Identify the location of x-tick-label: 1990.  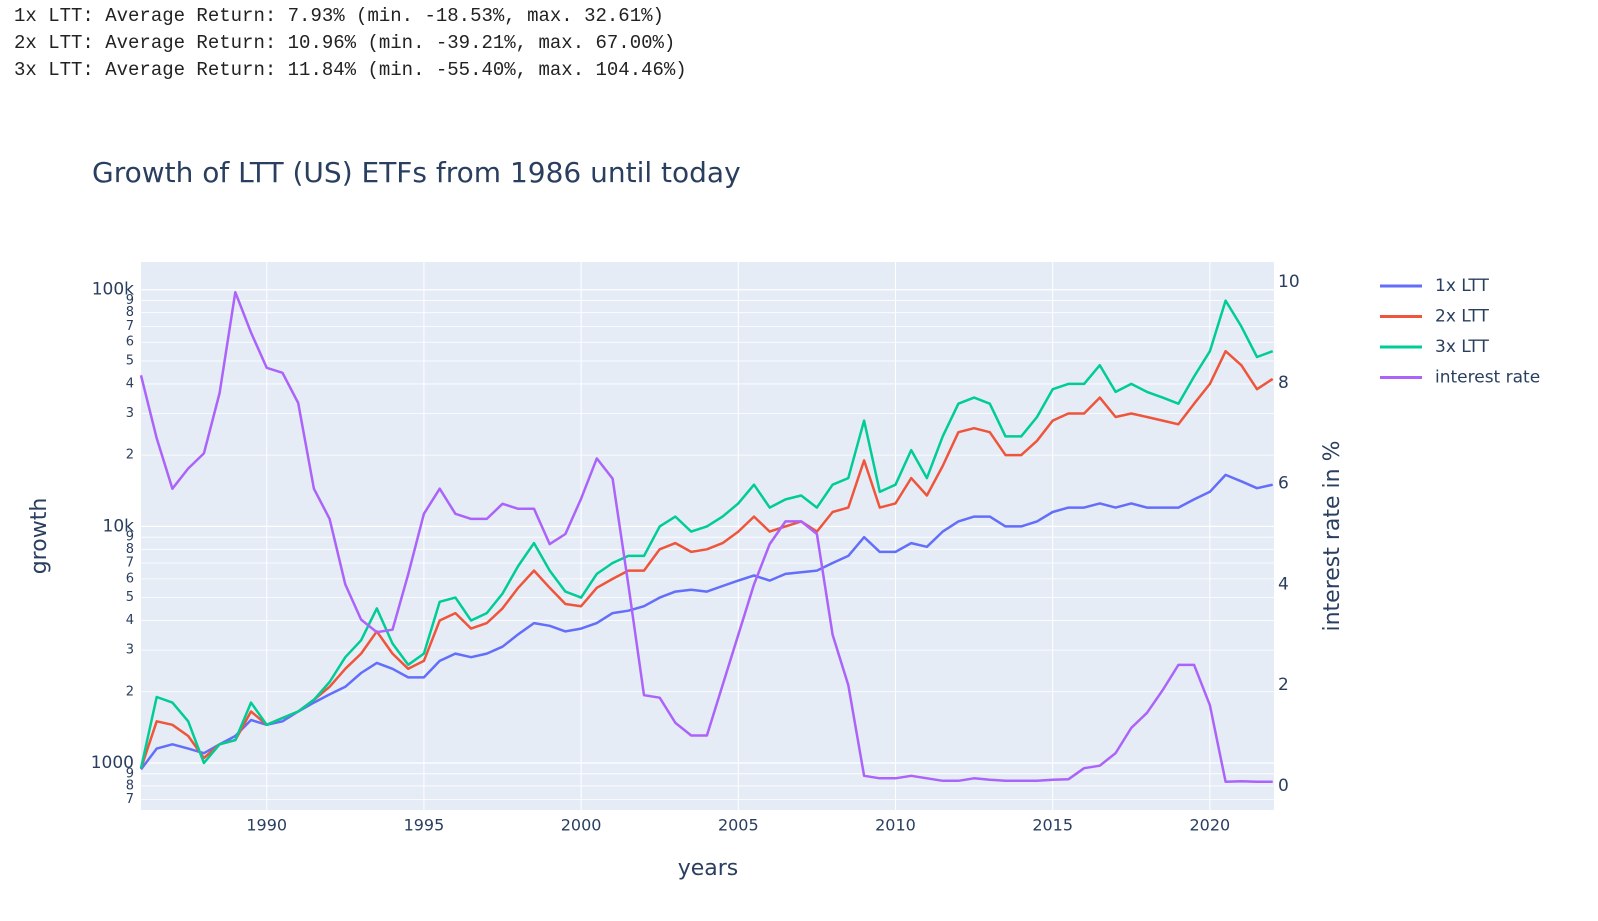
(266, 825).